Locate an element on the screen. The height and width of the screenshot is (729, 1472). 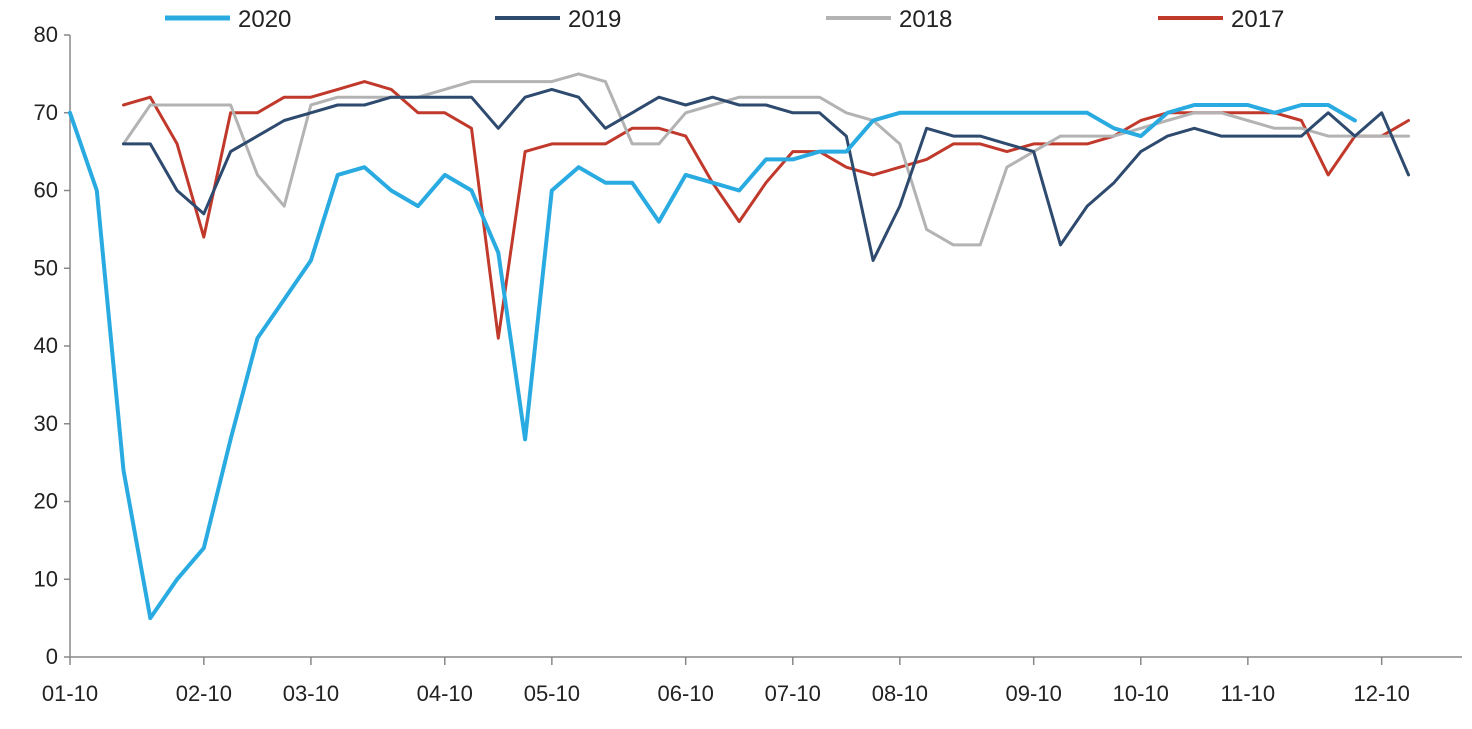
legend-label-2020: 2020 is located at coordinates (264, 19).